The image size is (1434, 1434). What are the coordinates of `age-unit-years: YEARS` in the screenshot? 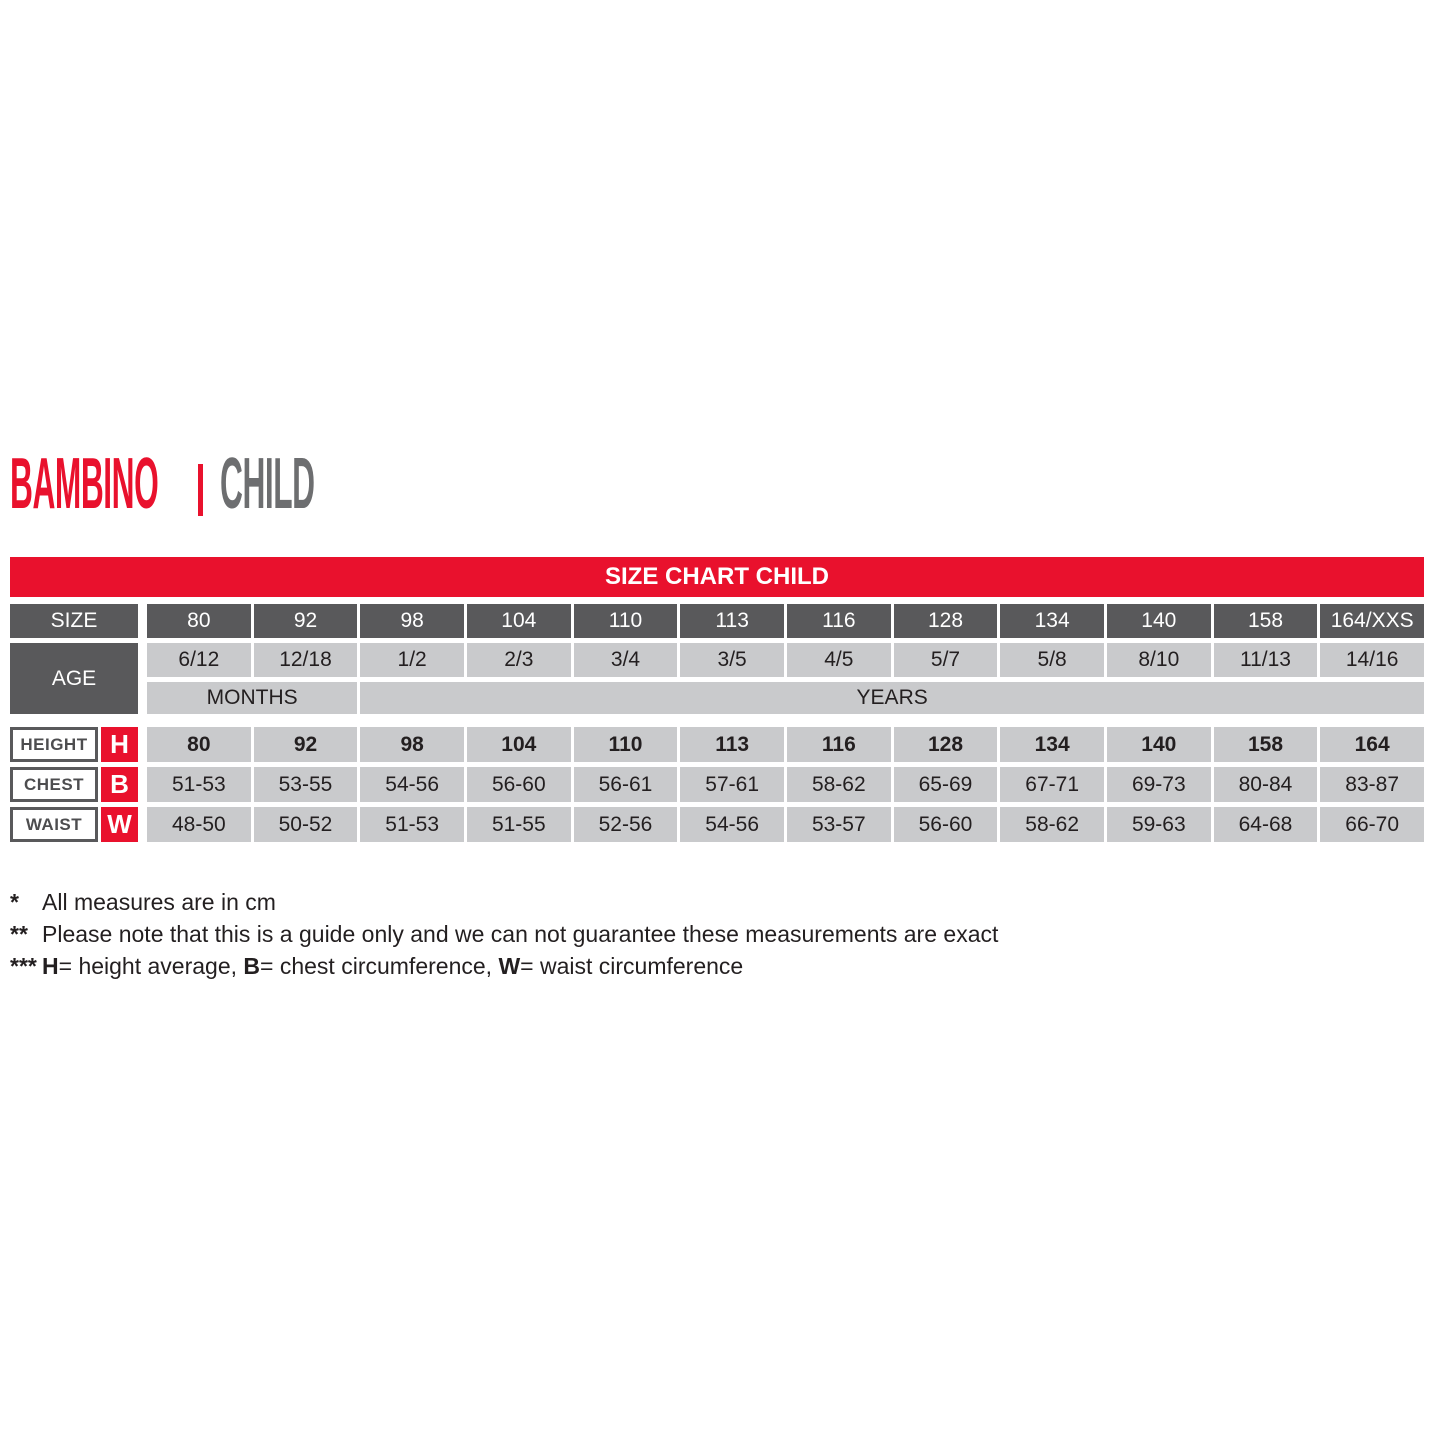 It's located at (892, 698).